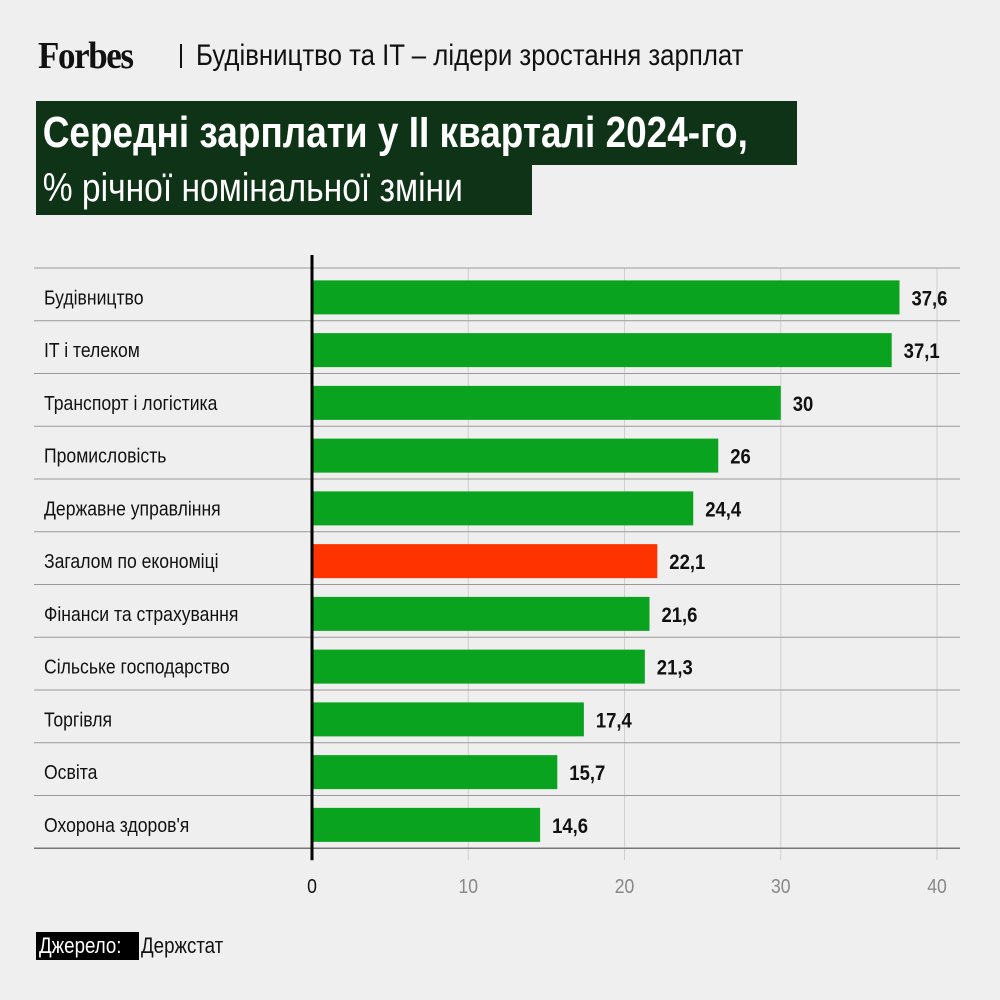  What do you see at coordinates (181, 56) in the screenshot?
I see `divider` at bounding box center [181, 56].